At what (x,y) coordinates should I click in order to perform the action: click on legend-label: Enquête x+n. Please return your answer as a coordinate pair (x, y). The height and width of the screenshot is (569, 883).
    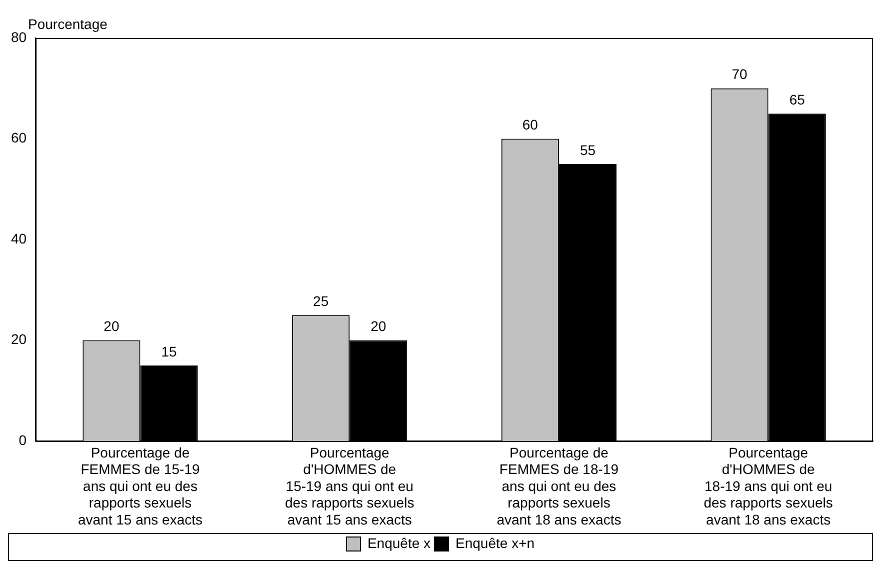
    Looking at the image, I should click on (495, 542).